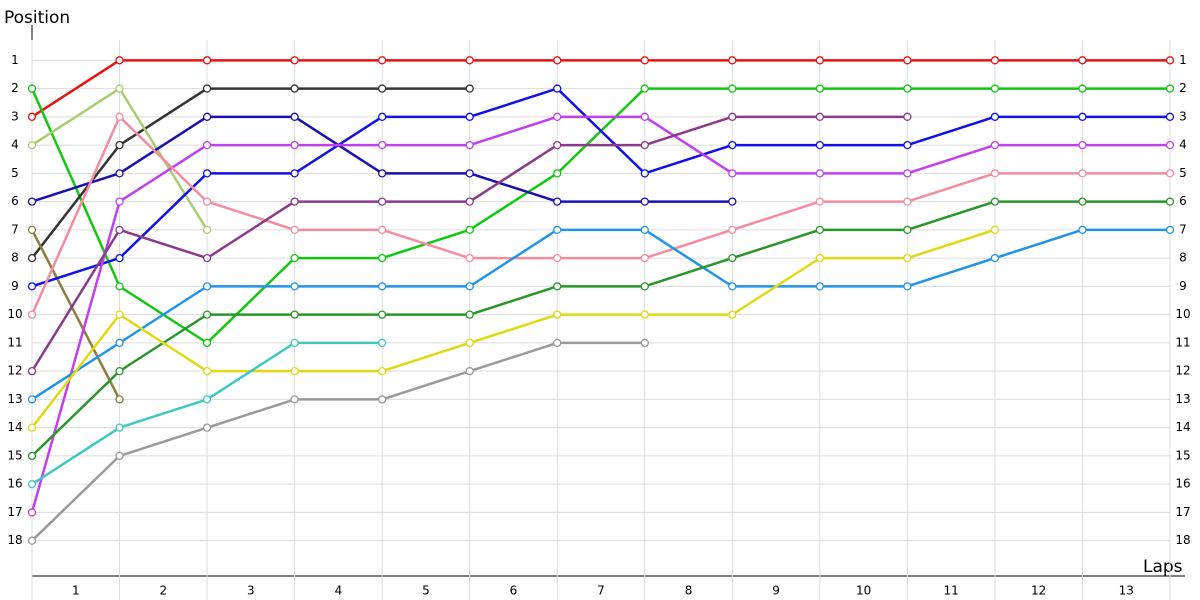 The image size is (1200, 600). What do you see at coordinates (14, 512) in the screenshot?
I see `y-tick-label: 17` at bounding box center [14, 512].